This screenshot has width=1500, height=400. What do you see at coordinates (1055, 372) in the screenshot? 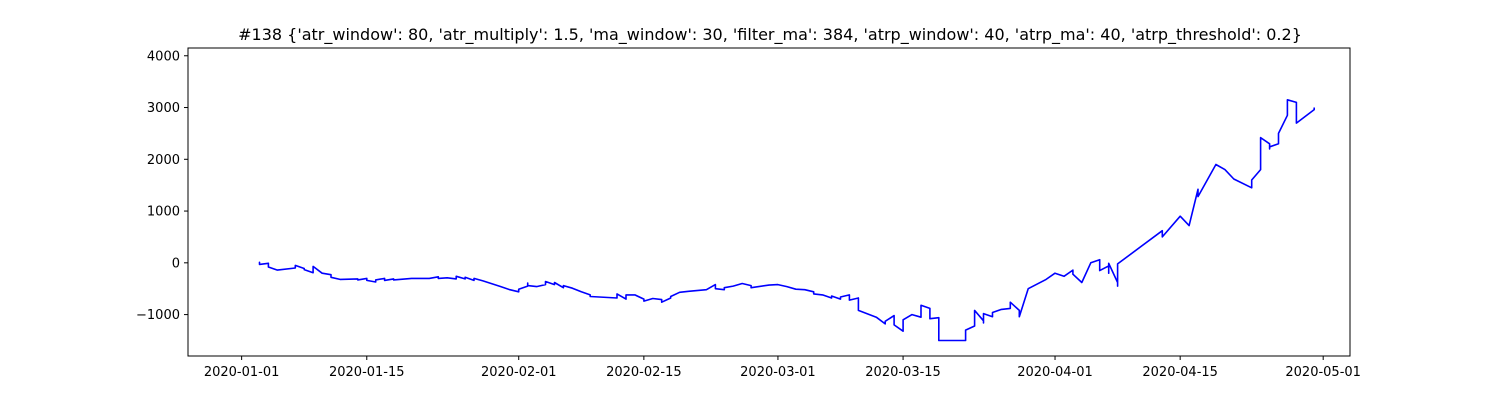
I see `x-tick-label: 2020-04-01` at bounding box center [1055, 372].